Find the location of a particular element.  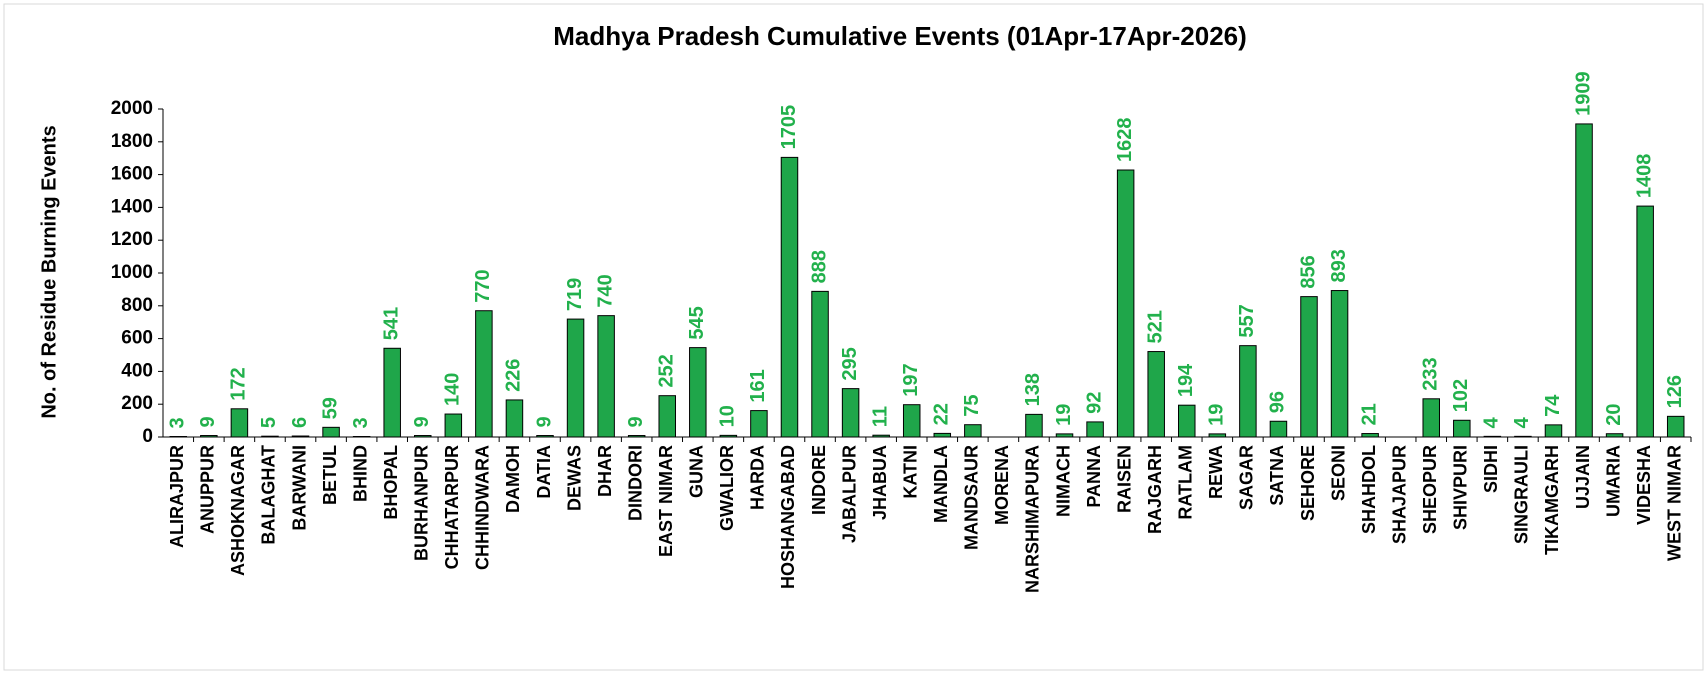

value-label: 197 is located at coordinates (911, 379).